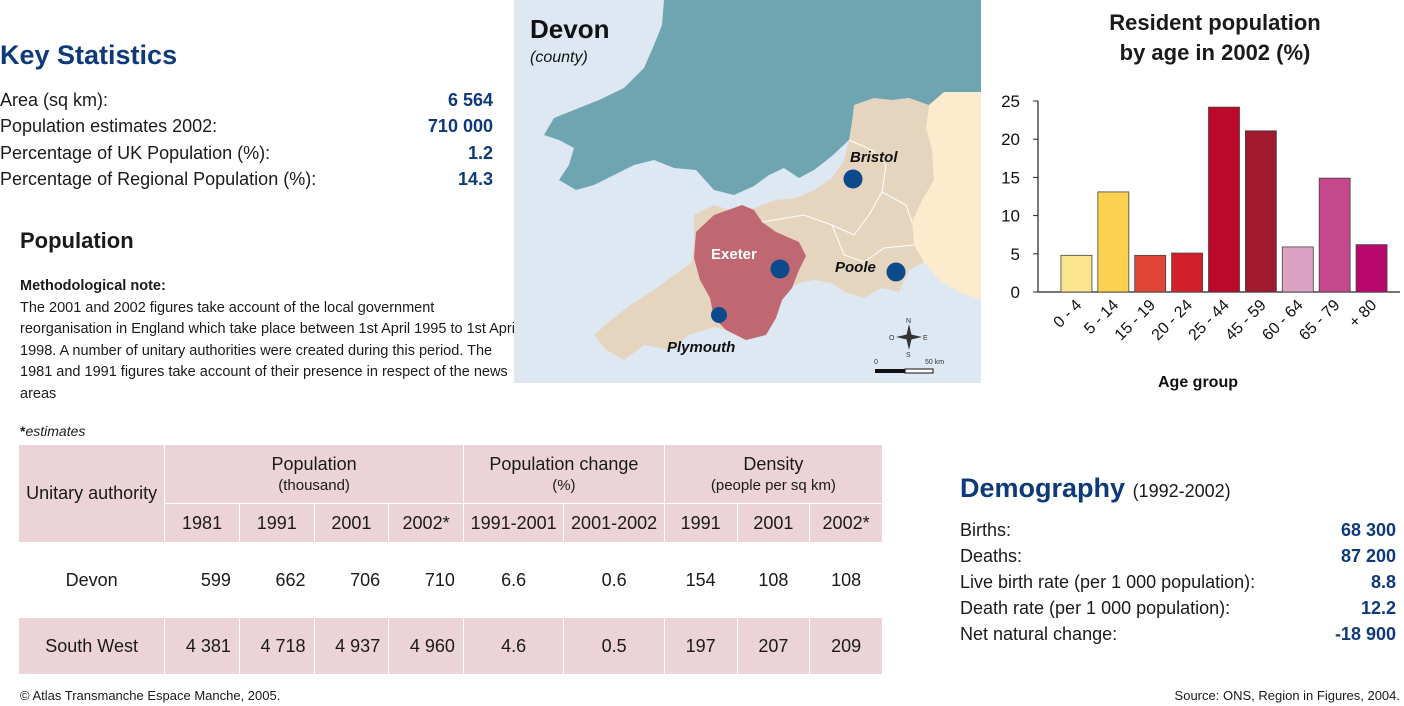 Image resolution: width=1404 pixels, height=706 pixels. Describe the element at coordinates (892, 338) in the screenshot. I see `compass-west: O` at that location.